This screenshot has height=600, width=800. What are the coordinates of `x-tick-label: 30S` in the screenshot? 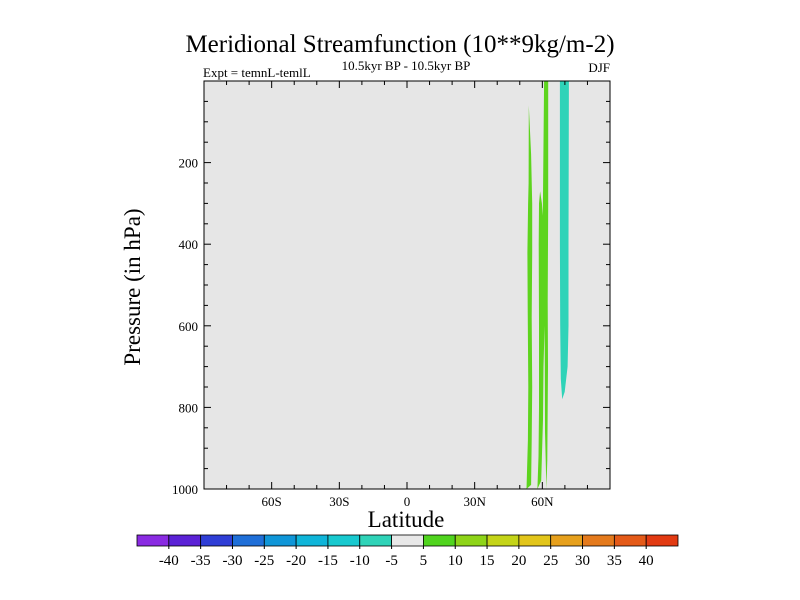 It's located at (339, 501).